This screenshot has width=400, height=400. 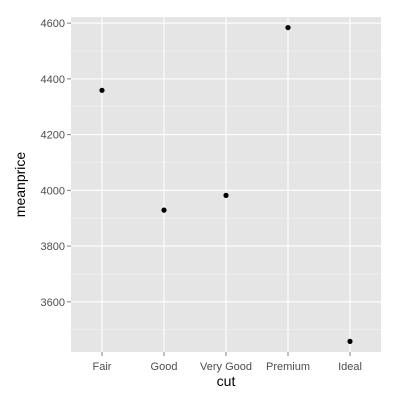 What do you see at coordinates (20, 185) in the screenshot?
I see `y-axis-title: meanprice` at bounding box center [20, 185].